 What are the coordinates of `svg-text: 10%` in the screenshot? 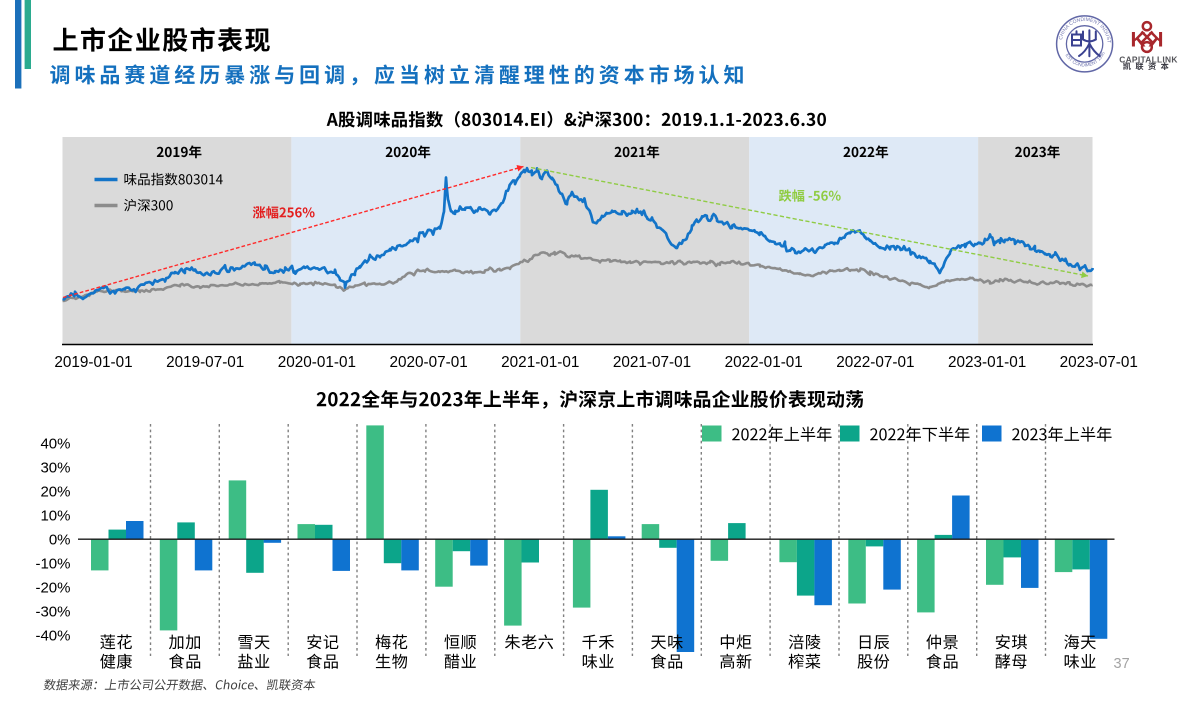 It's located at (55, 515).